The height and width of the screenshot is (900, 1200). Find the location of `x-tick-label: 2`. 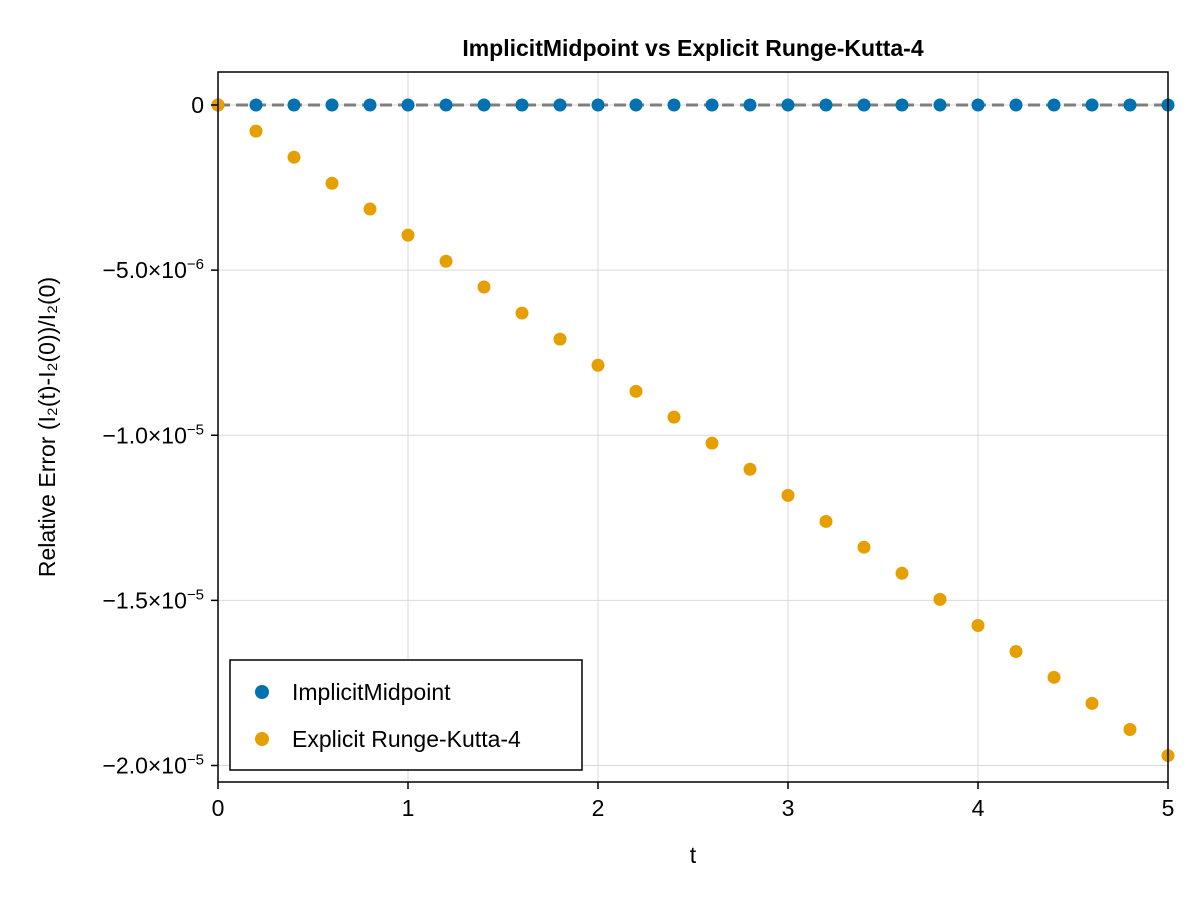

x-tick-label: 2 is located at coordinates (598, 808).